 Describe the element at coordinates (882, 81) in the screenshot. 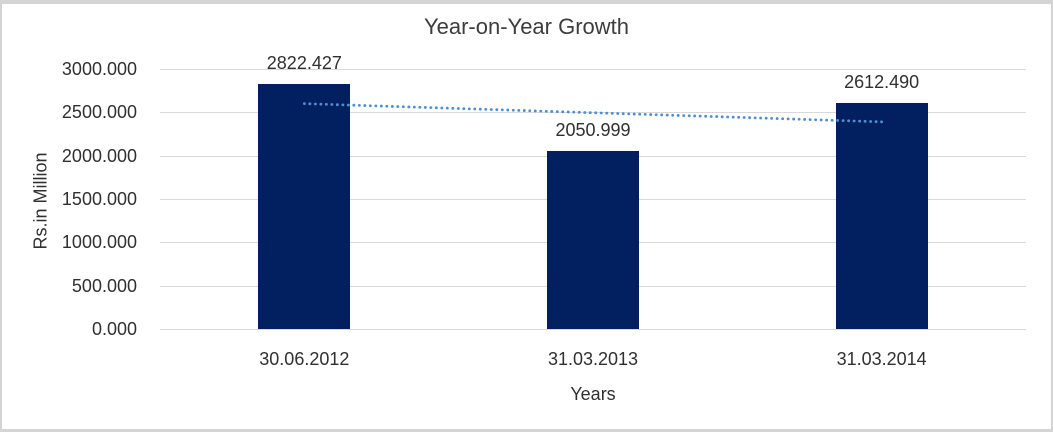

I see `bar-value-label: 2612.490` at that location.